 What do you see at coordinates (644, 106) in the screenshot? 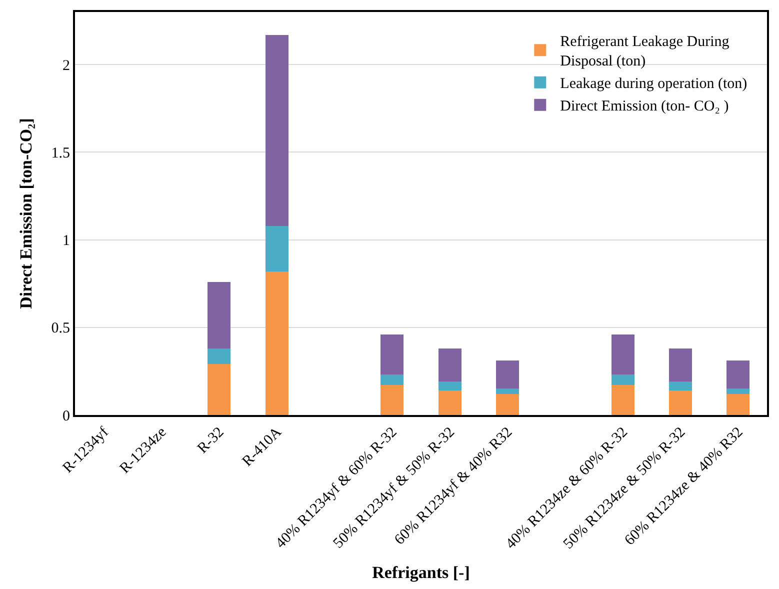
I see `legend-label: Direct Emission (ton- CO₂ )` at bounding box center [644, 106].